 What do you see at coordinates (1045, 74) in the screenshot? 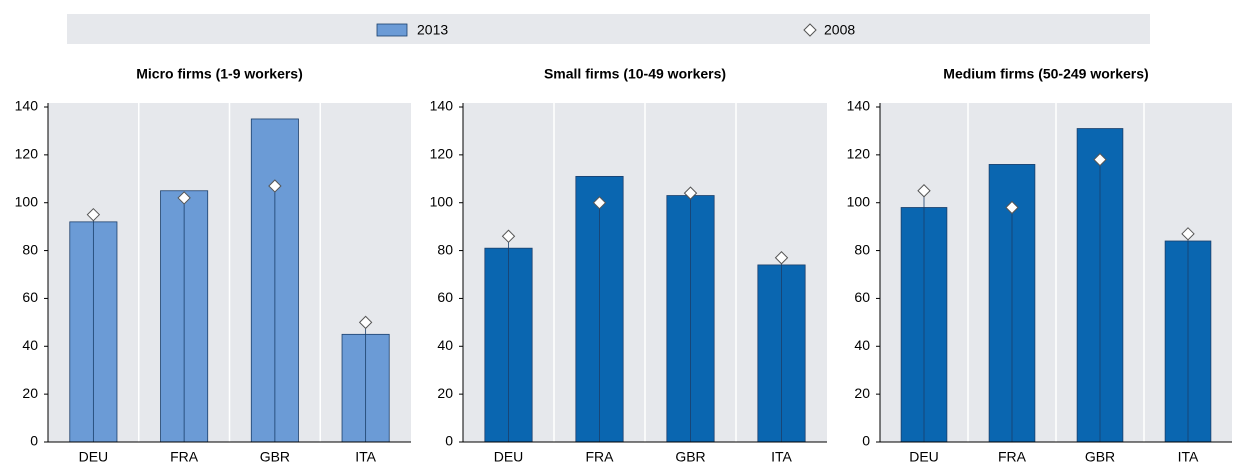
I see `panel-title: Medium firms (50-249 workers)` at bounding box center [1045, 74].